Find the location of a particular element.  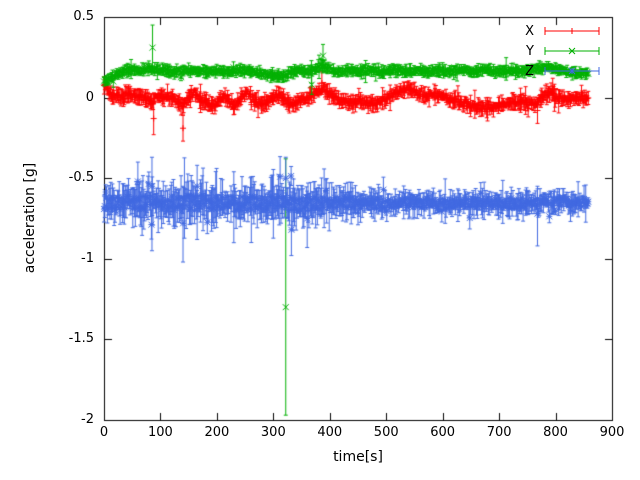

x-tick-label: 0 is located at coordinates (104, 432).